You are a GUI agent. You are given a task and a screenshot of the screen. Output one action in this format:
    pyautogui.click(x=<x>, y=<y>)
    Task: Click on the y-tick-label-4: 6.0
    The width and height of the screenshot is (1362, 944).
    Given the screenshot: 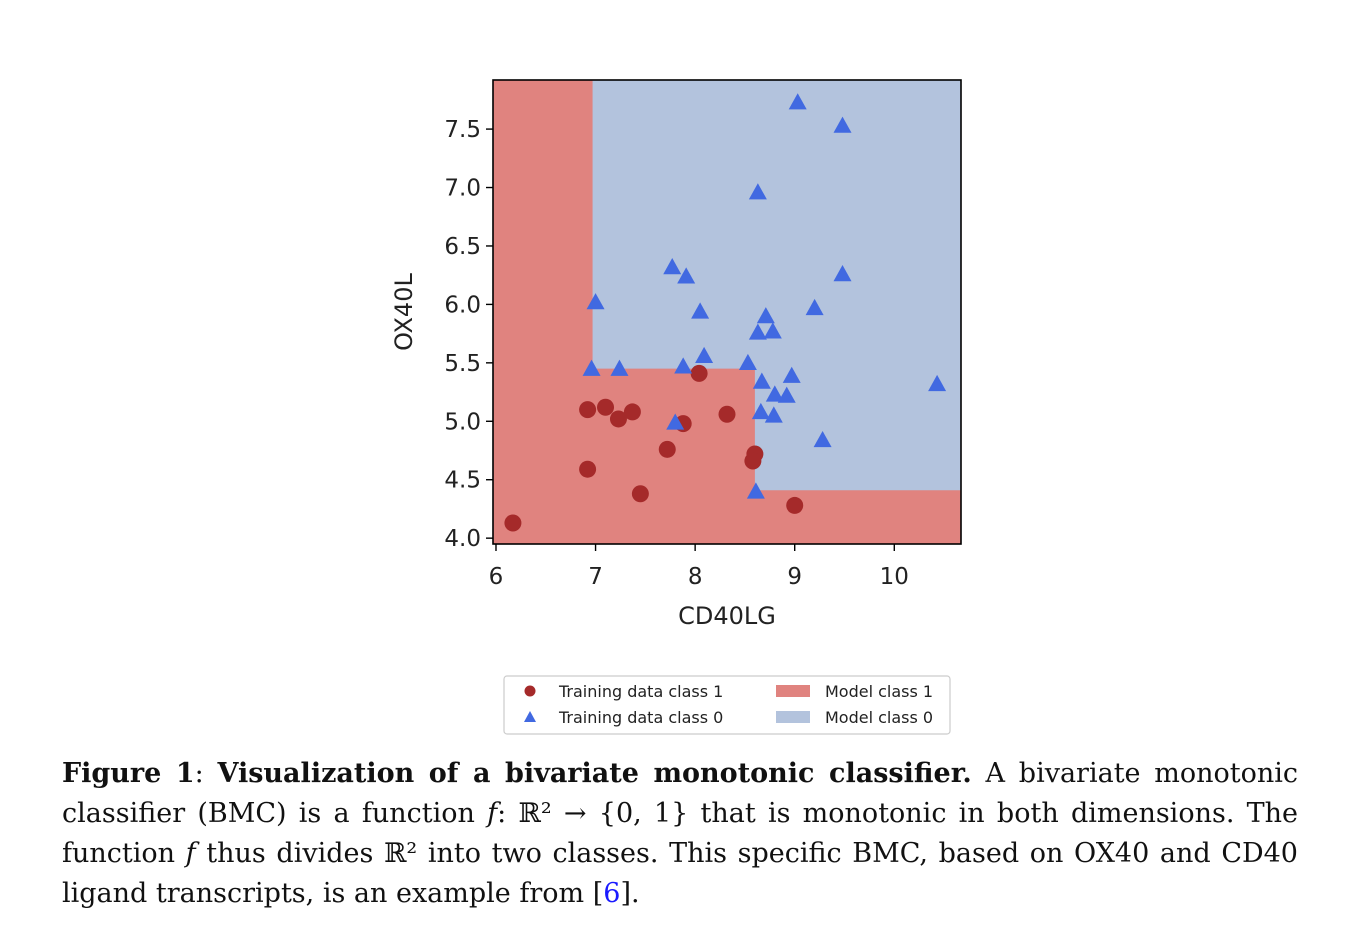 What is the action you would take?
    pyautogui.click(x=462, y=305)
    